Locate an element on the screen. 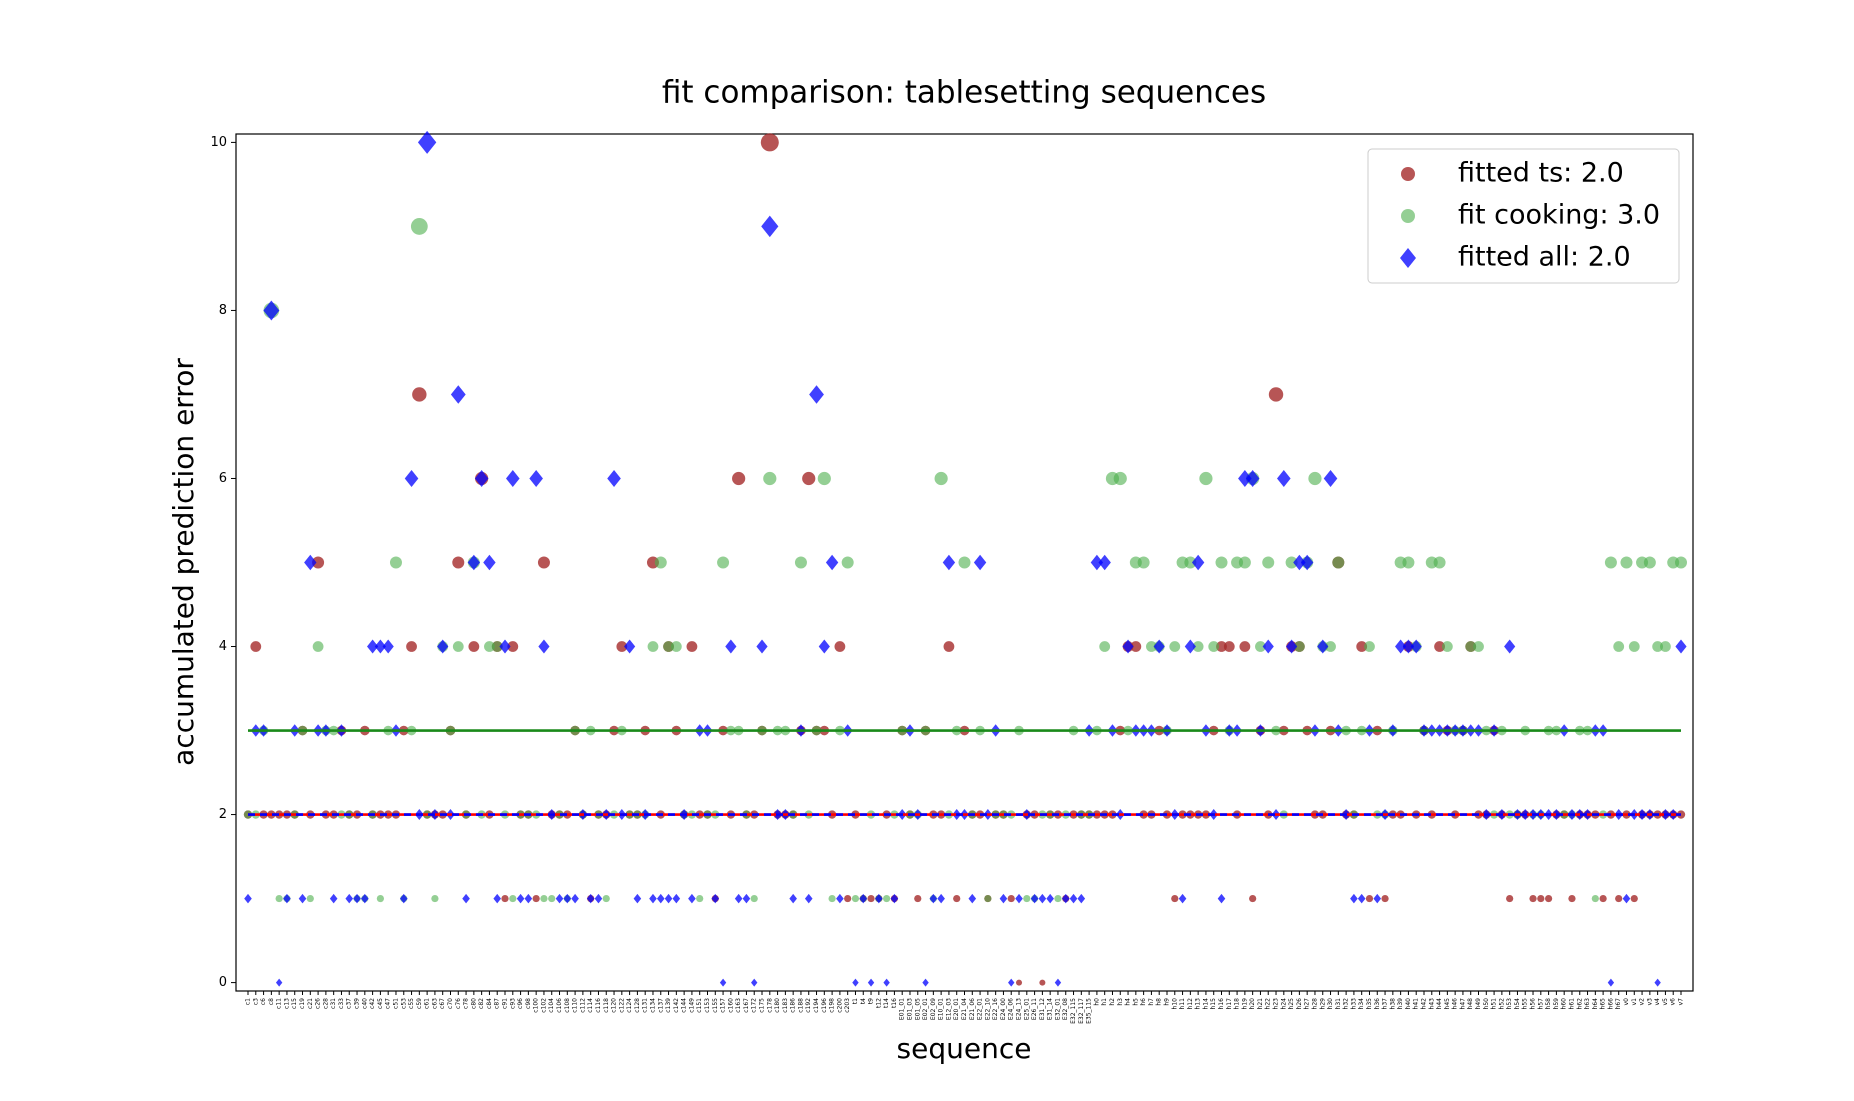  x-tick-label: c1 is located at coordinates (248, 1001).